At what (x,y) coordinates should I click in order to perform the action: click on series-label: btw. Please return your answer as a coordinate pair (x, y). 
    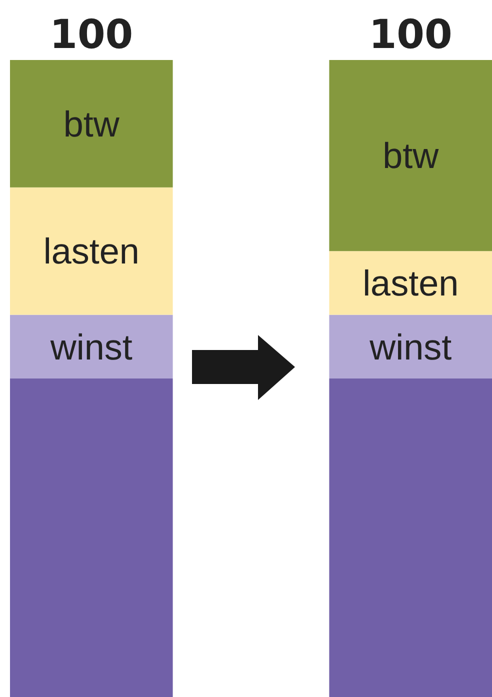
    Looking at the image, I should click on (91, 123).